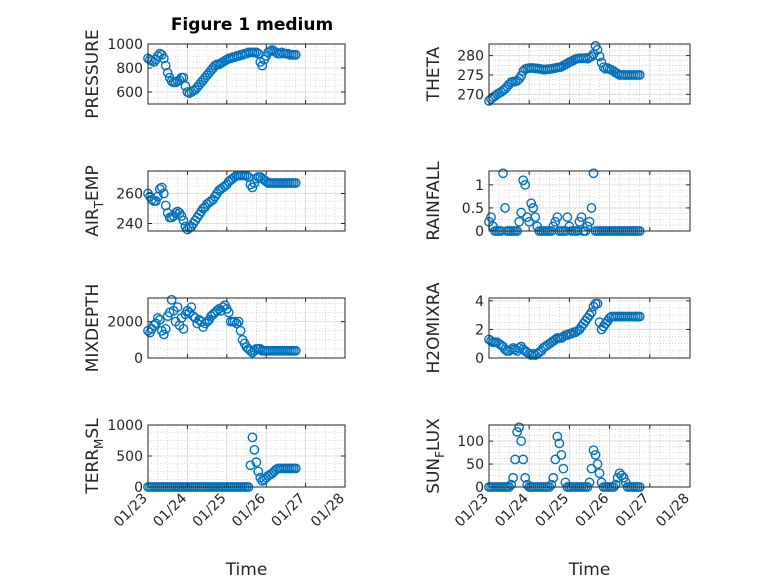 The height and width of the screenshot is (583, 778). What do you see at coordinates (129, 69) in the screenshot?
I see `panel-0-ytick-label: 800` at bounding box center [129, 69].